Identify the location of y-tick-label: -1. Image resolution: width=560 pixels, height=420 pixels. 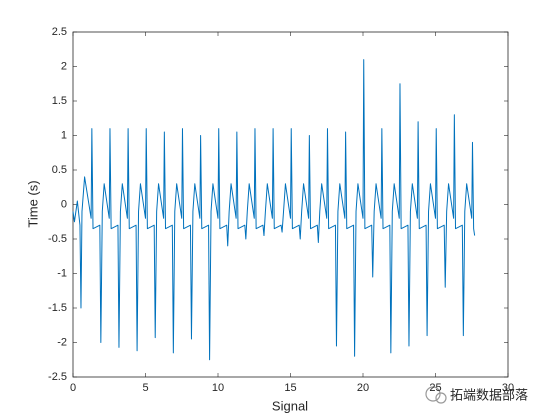
(62, 273).